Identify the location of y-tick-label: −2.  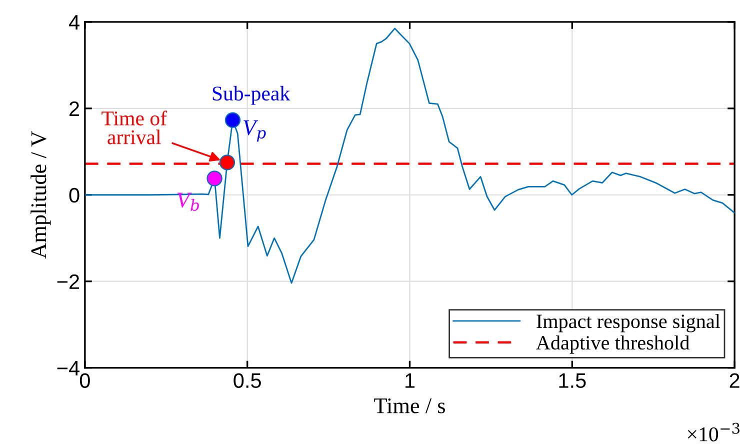
(68, 281).